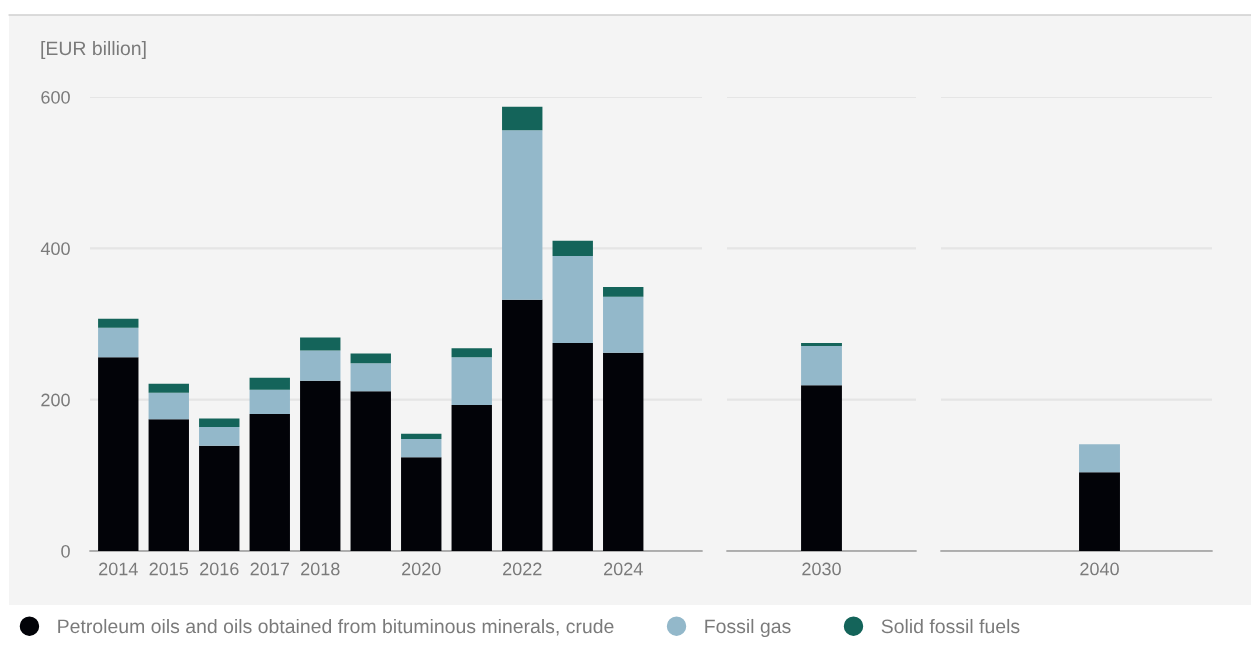 The image size is (1251, 648). What do you see at coordinates (320, 569) in the screenshot?
I see `x-tick-label: 2018` at bounding box center [320, 569].